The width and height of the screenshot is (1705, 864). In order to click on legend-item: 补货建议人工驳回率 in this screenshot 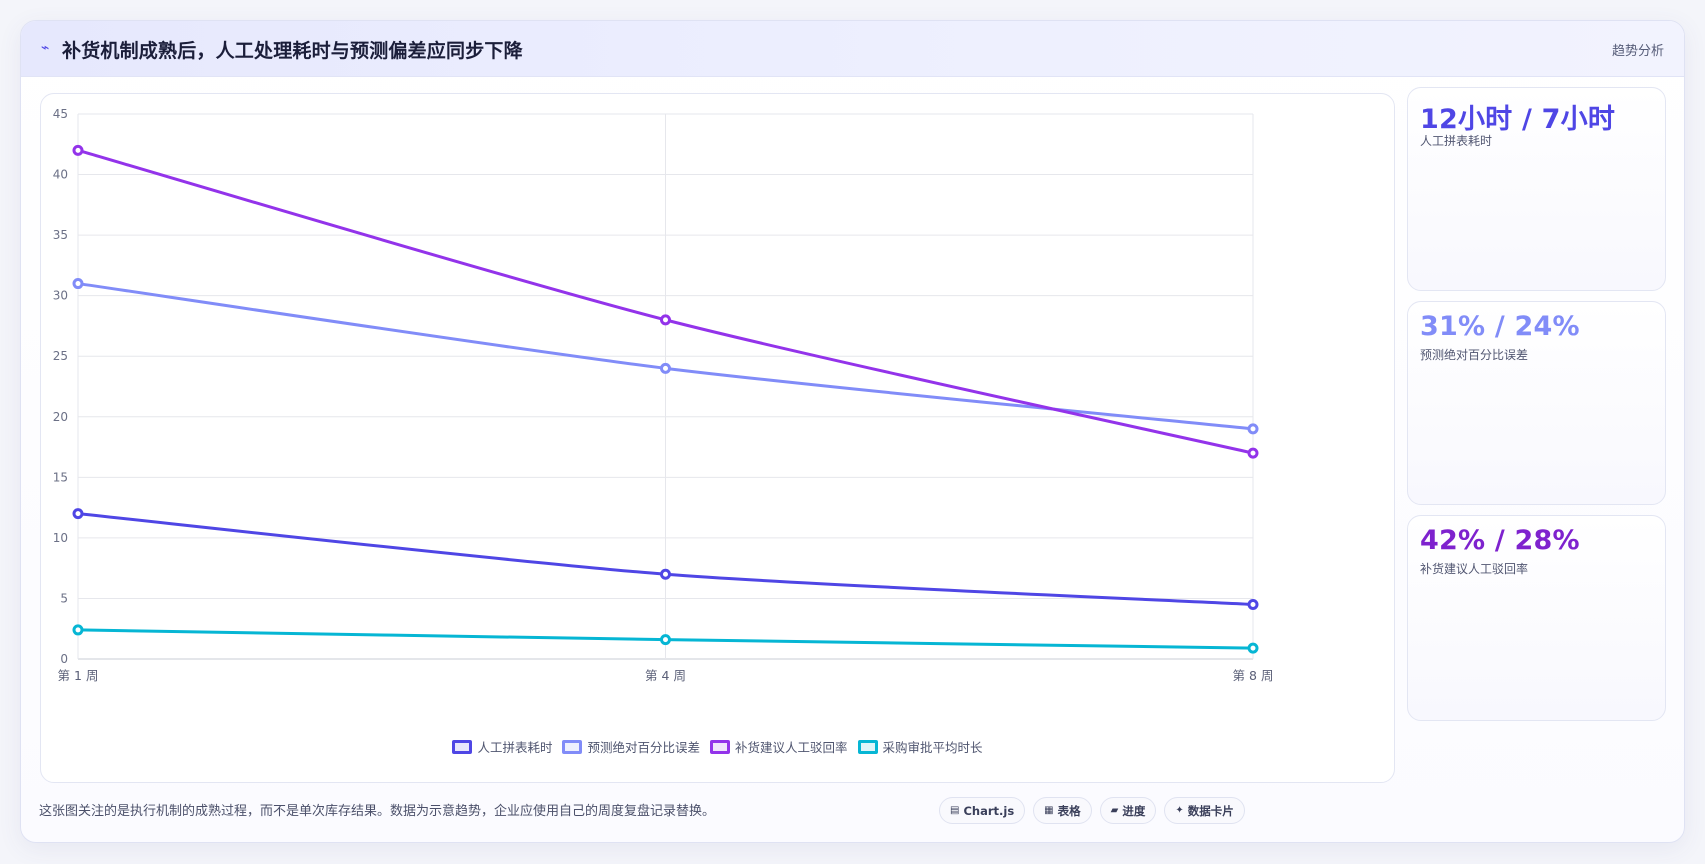, I will do `click(779, 746)`.